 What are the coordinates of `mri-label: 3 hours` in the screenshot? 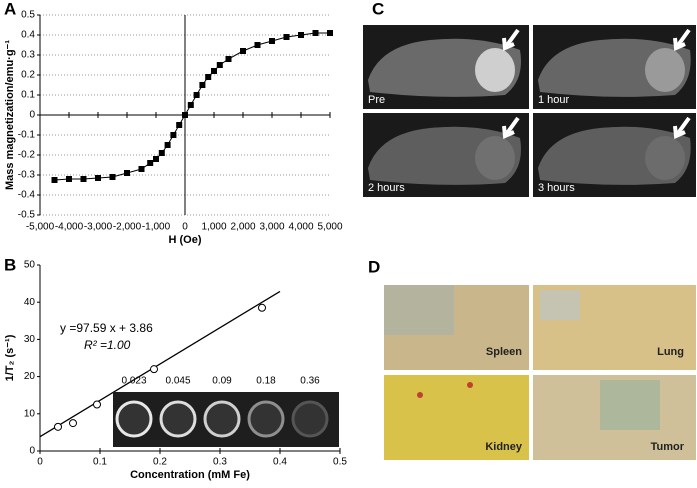 It's located at (556, 188).